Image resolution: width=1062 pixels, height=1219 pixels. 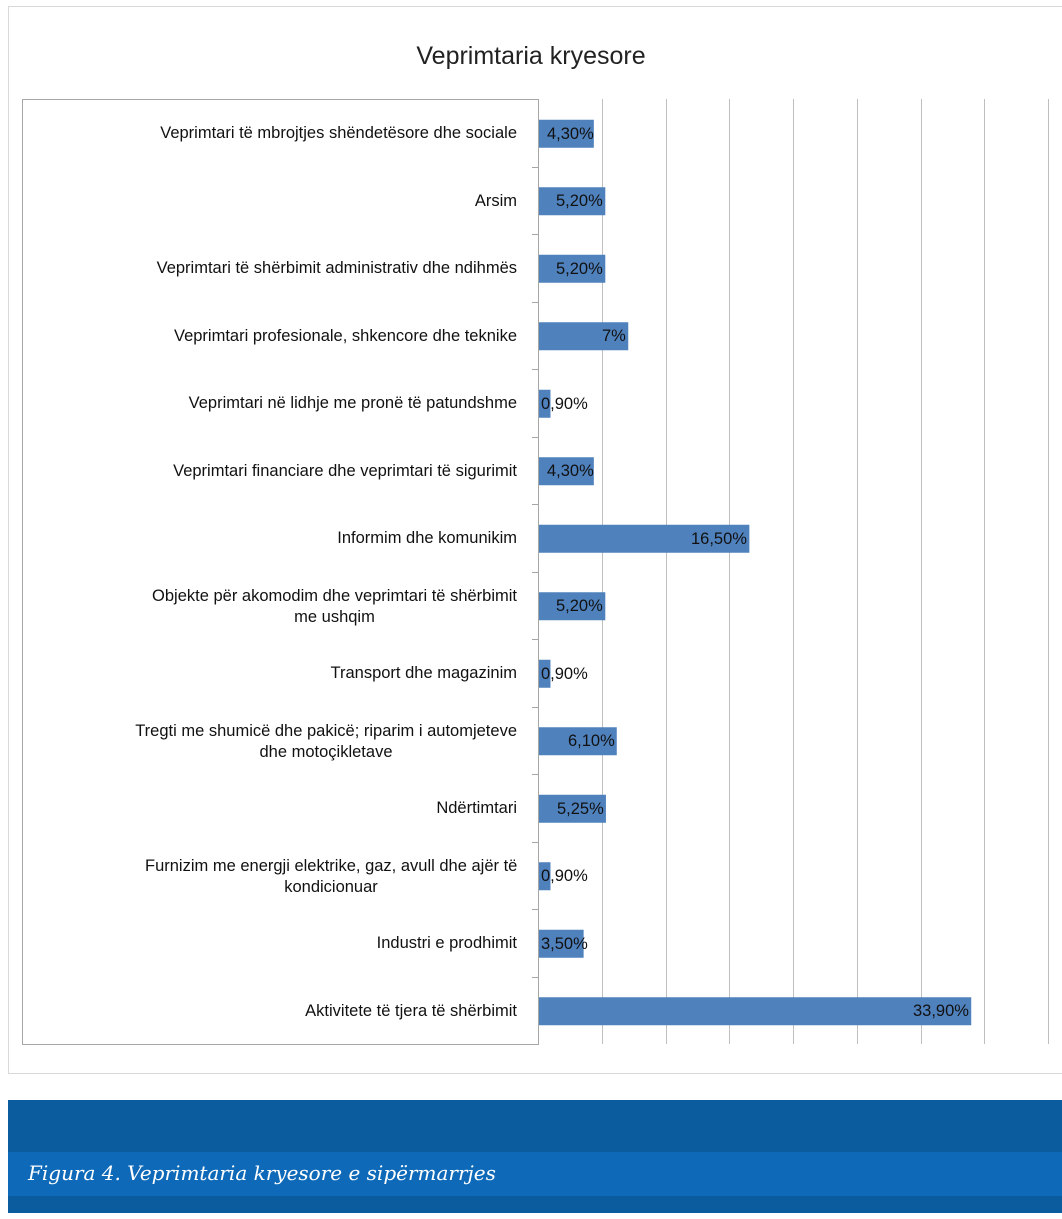 I want to click on category-label-line: Industri e prodhimit, so click(x=446, y=943).